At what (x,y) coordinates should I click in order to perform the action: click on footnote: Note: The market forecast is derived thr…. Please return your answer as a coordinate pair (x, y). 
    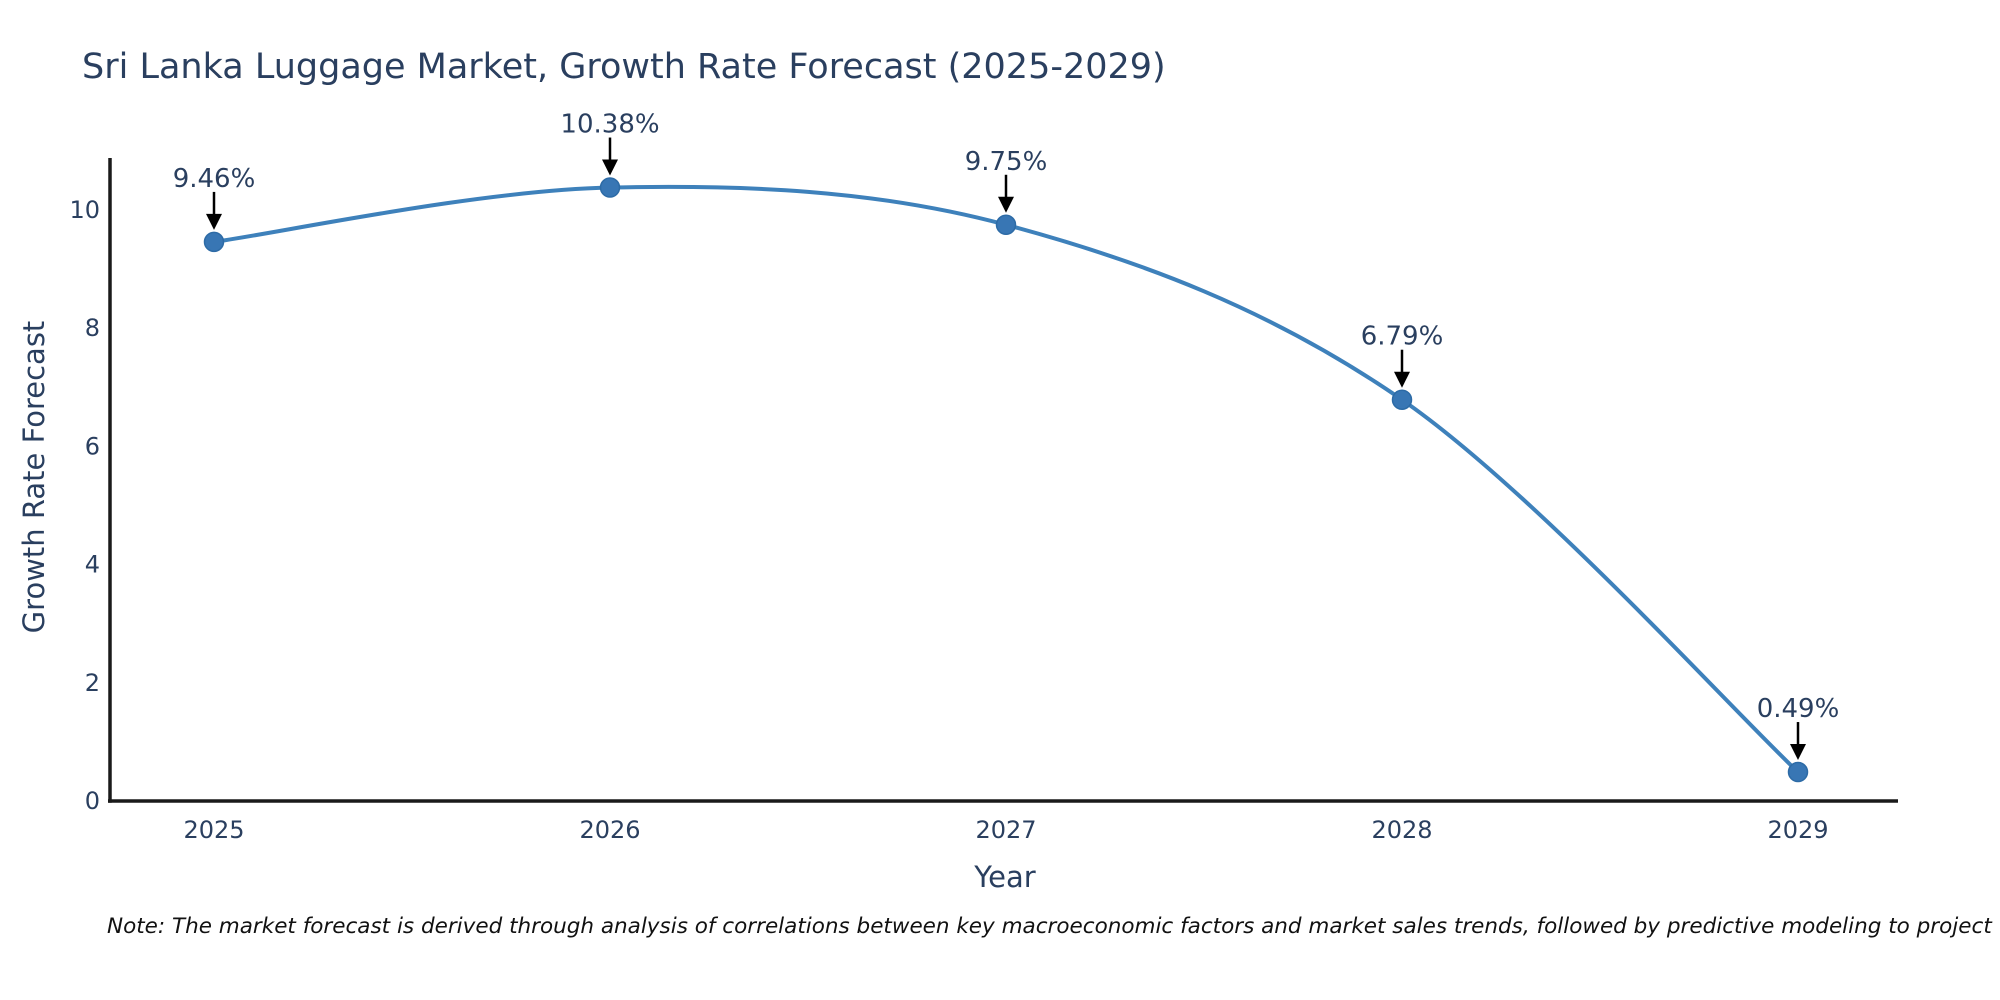
    Looking at the image, I should click on (1053, 926).